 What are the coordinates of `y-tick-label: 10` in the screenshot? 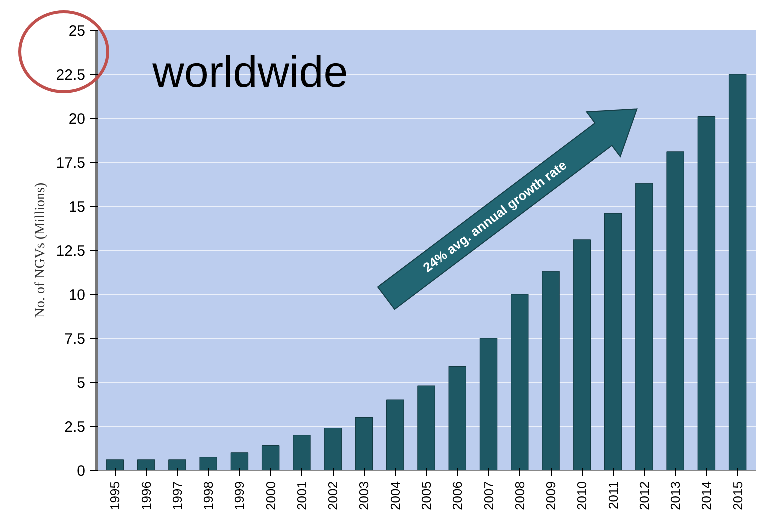 It's located at (77, 295).